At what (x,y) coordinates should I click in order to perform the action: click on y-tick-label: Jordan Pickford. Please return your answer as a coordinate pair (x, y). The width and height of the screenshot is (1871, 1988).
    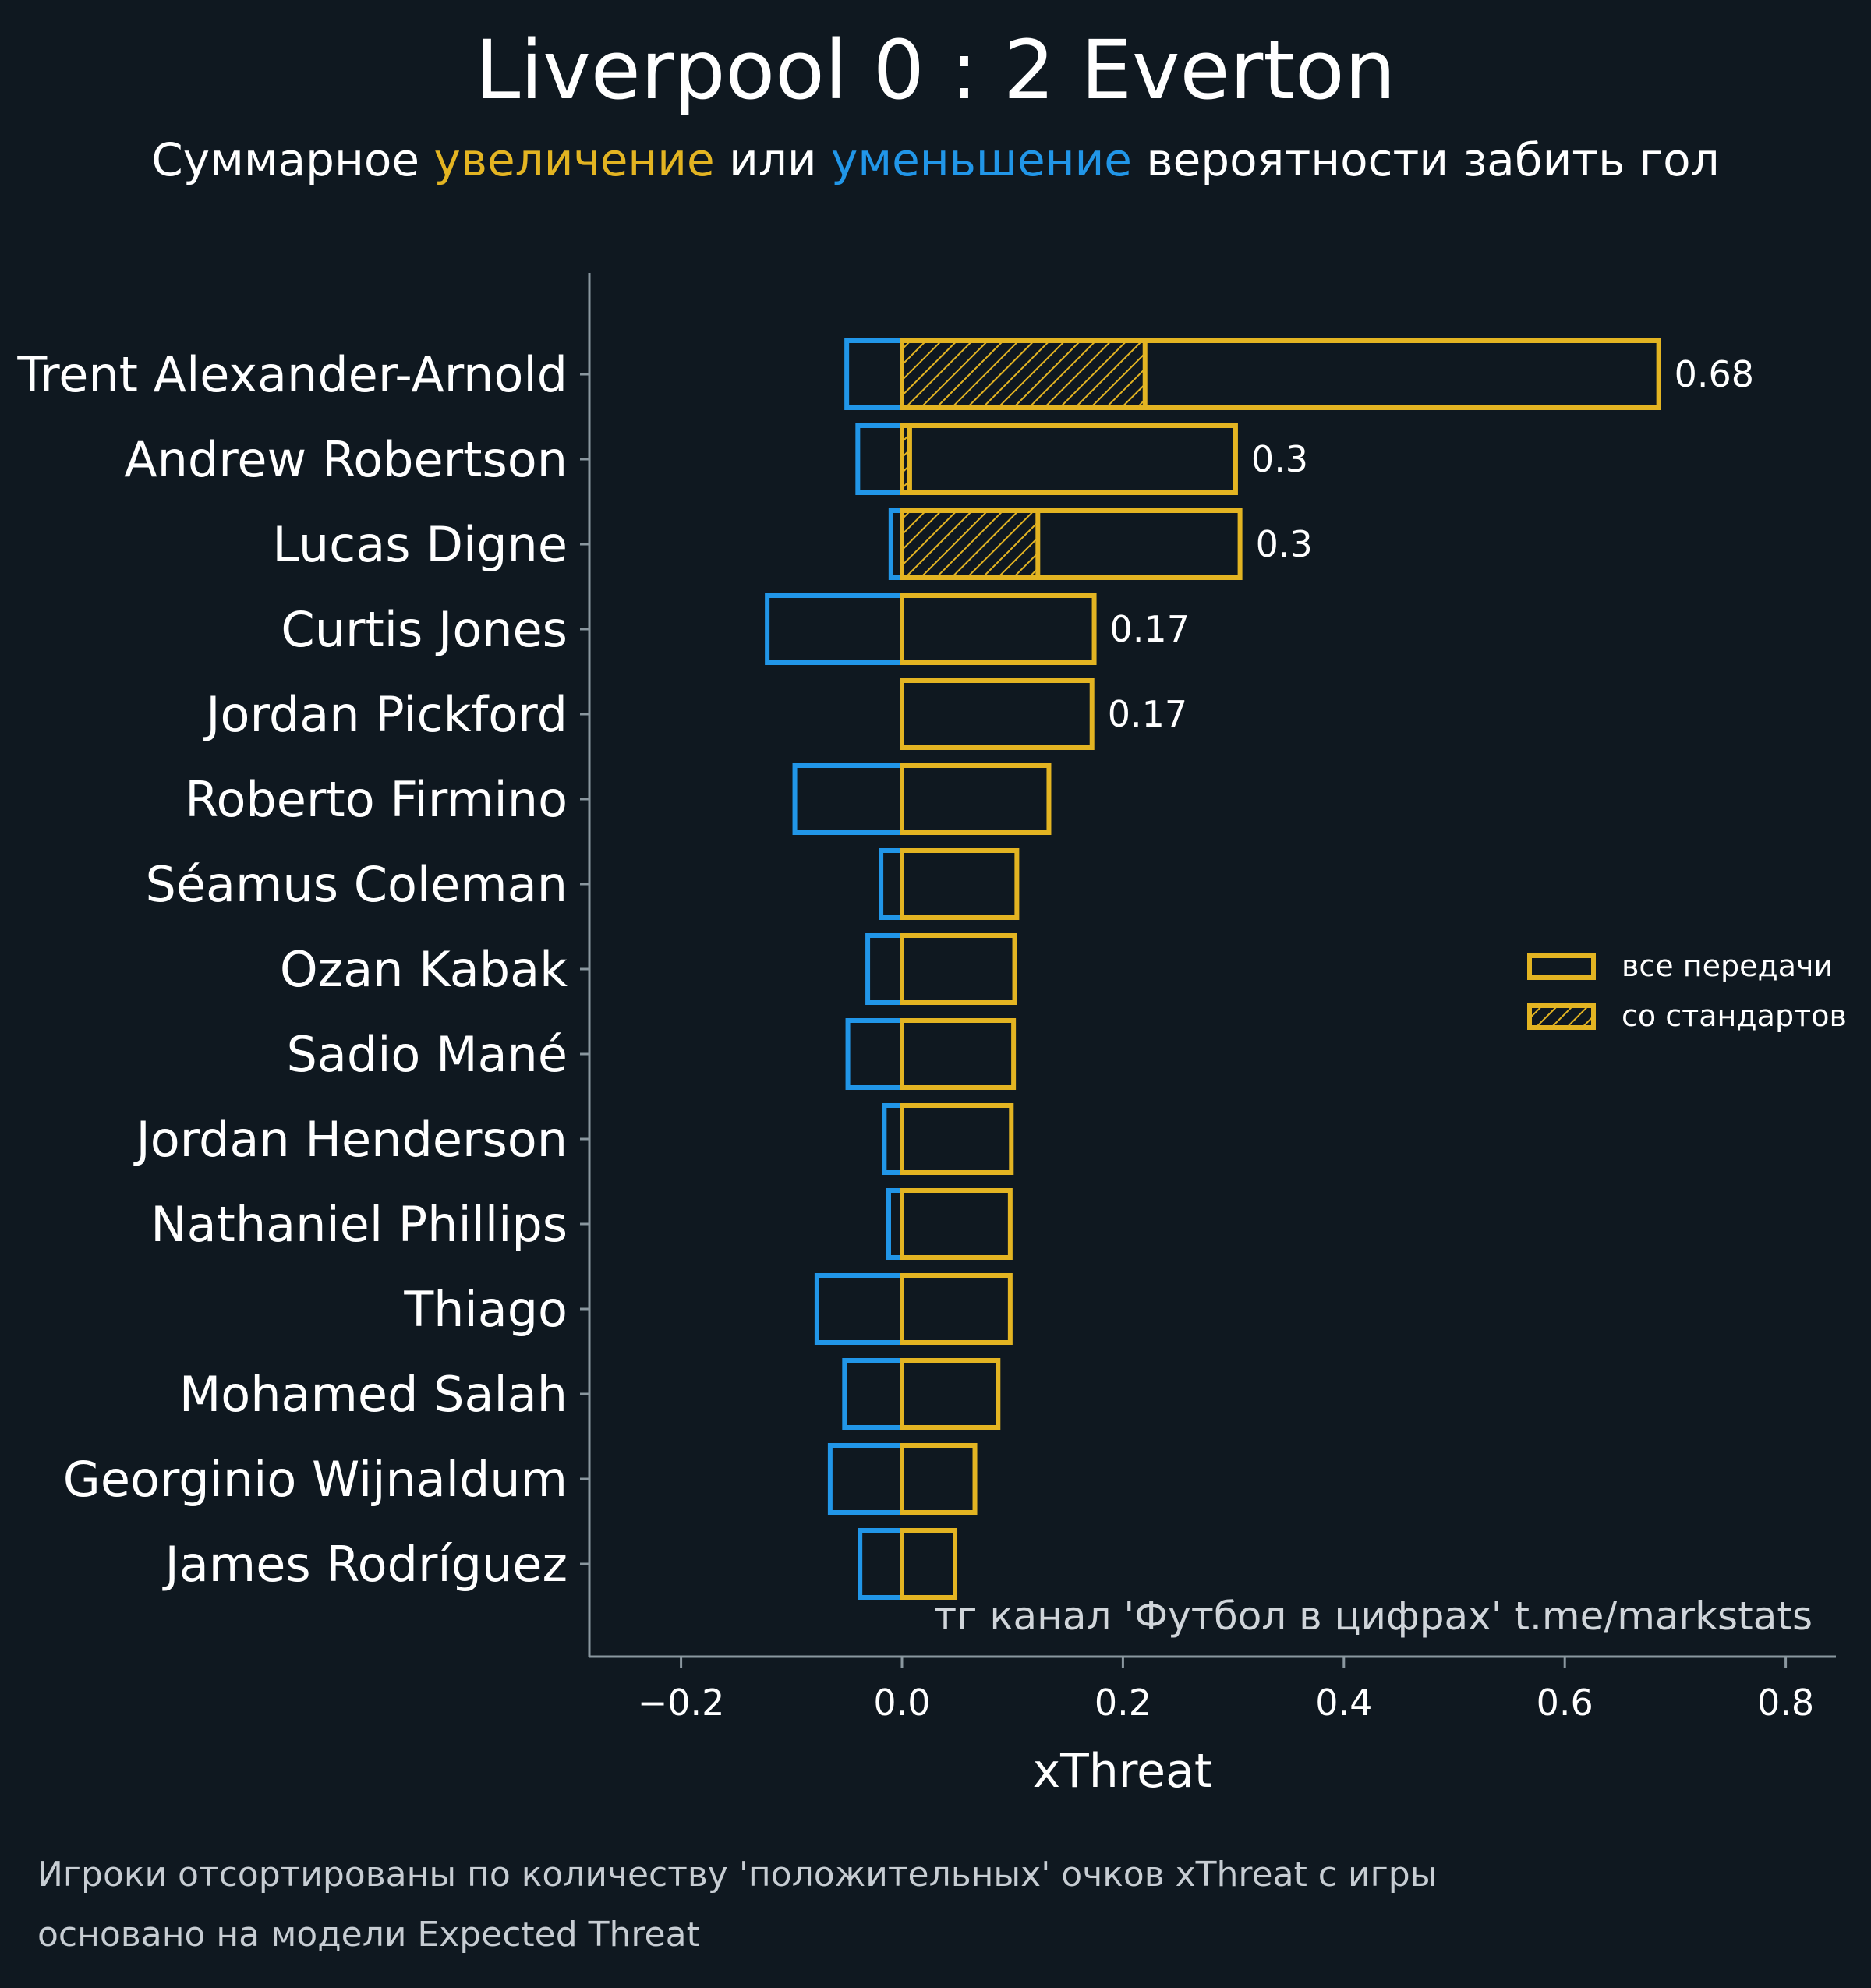
    Looking at the image, I should click on (385, 714).